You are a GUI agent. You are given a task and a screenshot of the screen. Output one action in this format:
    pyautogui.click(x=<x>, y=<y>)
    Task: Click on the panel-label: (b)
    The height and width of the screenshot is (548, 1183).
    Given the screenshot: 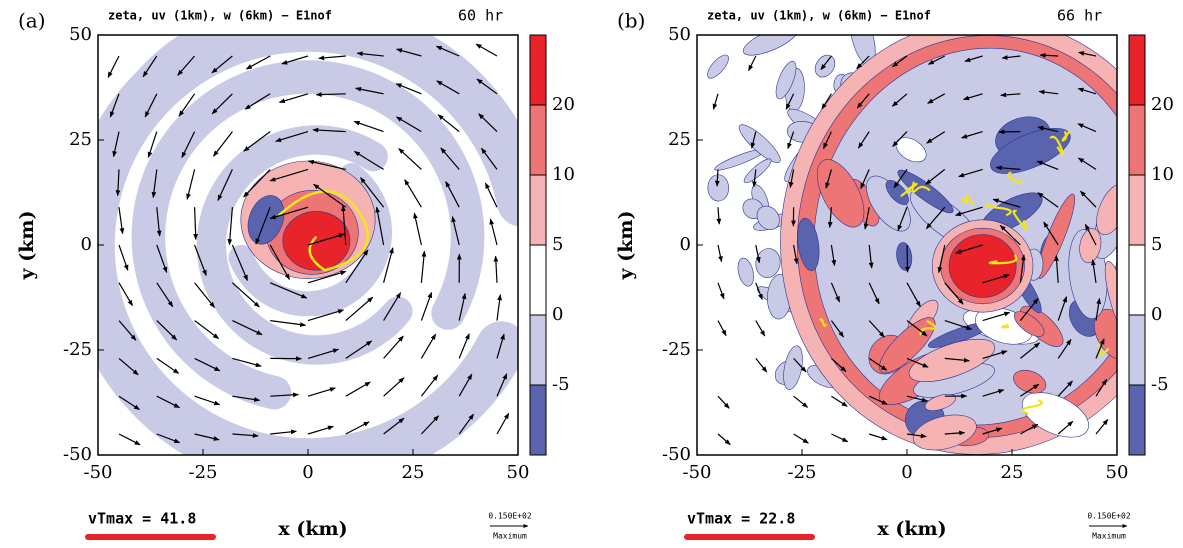 What is the action you would take?
    pyautogui.click(x=631, y=21)
    